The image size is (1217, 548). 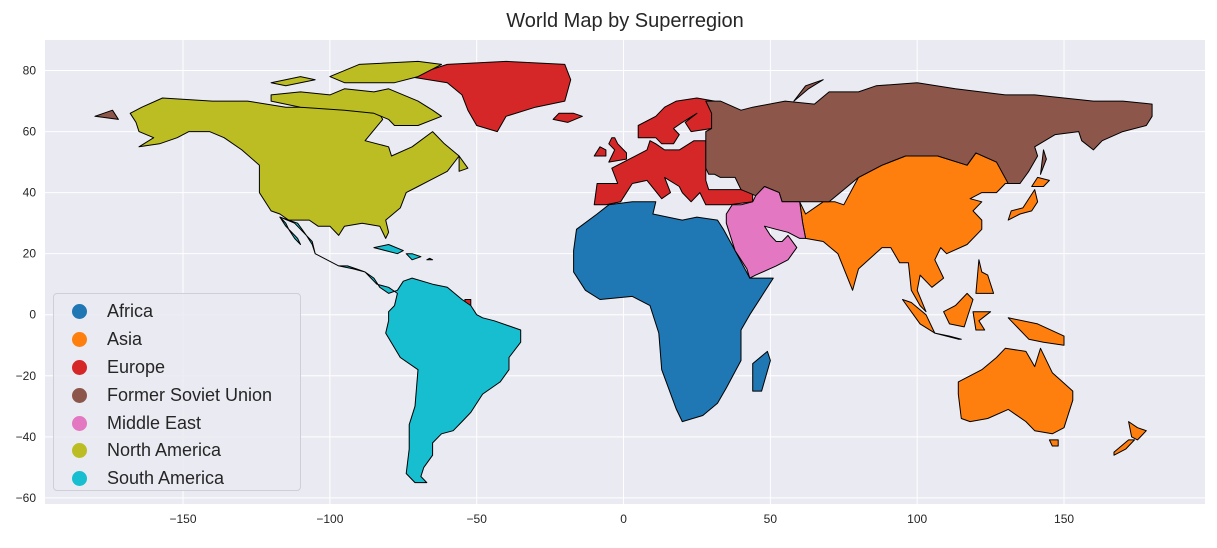 What do you see at coordinates (771, 519) in the screenshot?
I see `x-tick-label: 50` at bounding box center [771, 519].